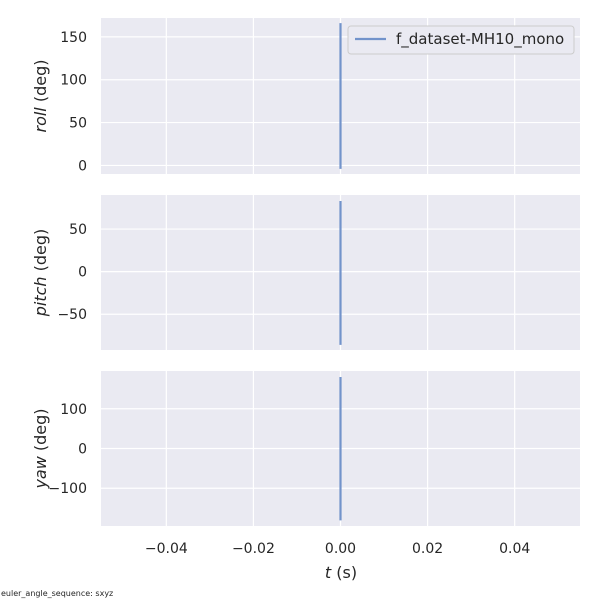 Image resolution: width=600 pixels, height=600 pixels. I want to click on y-tick-label: −100, so click(68, 489).